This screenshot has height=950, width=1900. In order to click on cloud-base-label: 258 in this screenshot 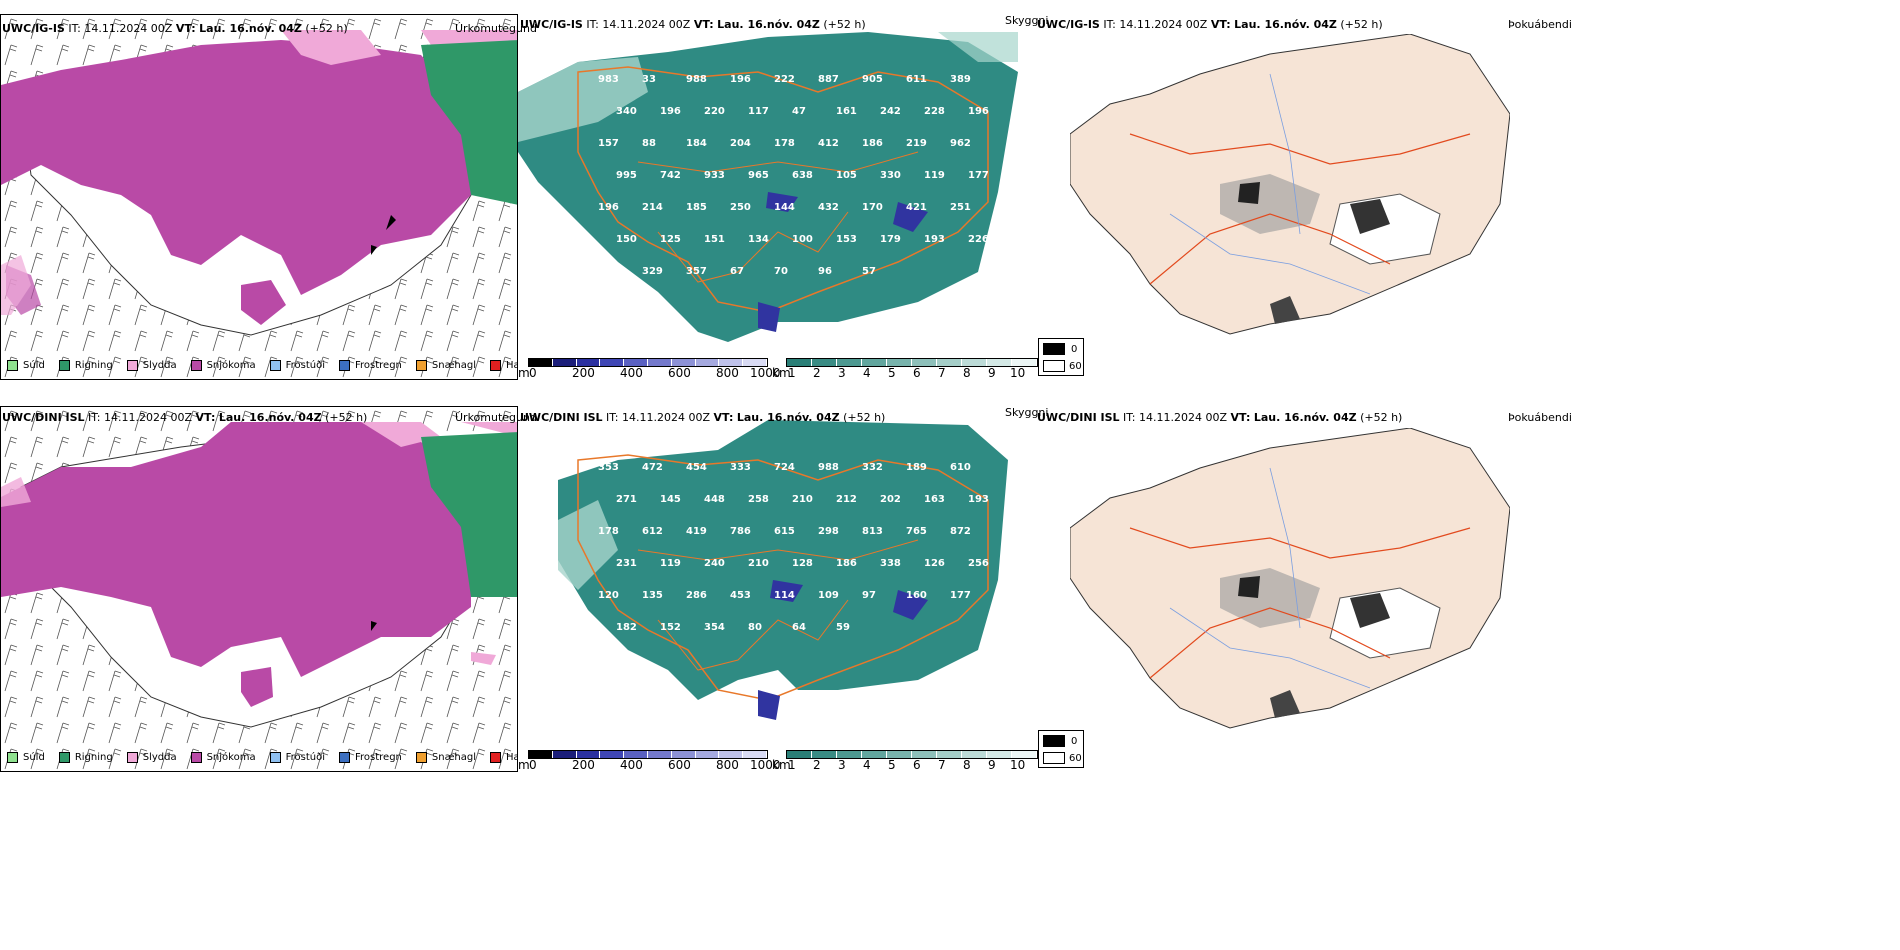, I will do `click(758, 499)`.